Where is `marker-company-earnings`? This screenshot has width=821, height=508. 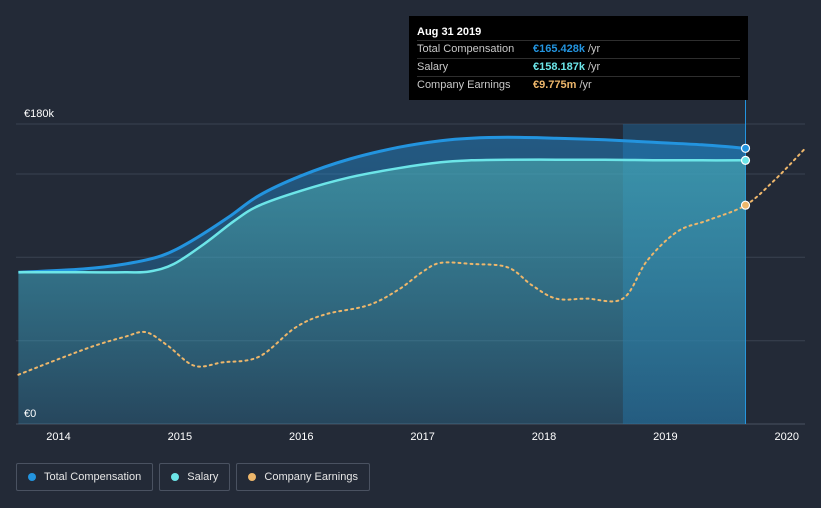
marker-company-earnings is located at coordinates (745, 205).